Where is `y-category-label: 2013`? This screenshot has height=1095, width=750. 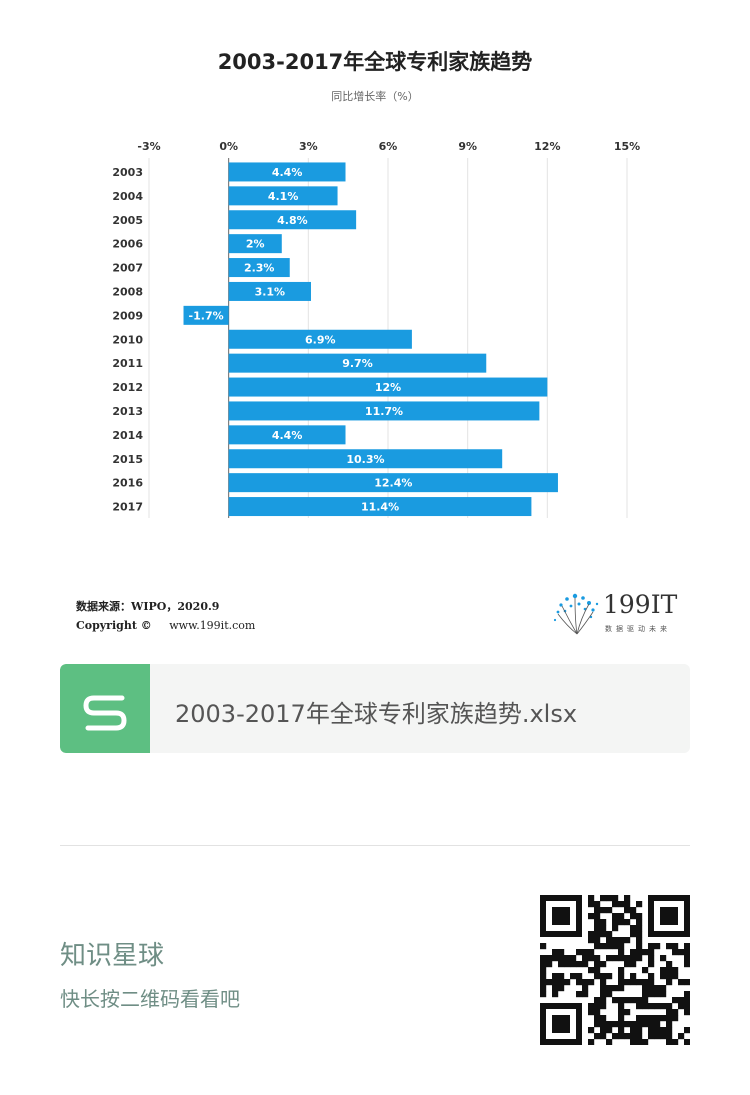
y-category-label: 2013 is located at coordinates (127, 411).